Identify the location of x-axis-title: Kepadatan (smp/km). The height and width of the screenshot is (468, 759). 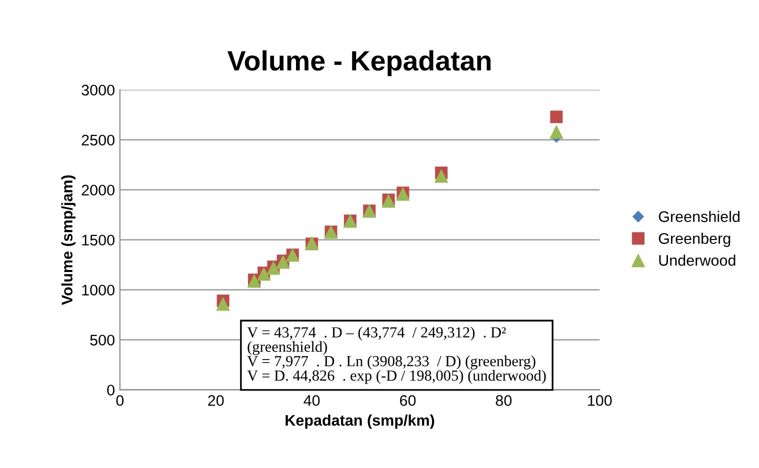
(360, 421).